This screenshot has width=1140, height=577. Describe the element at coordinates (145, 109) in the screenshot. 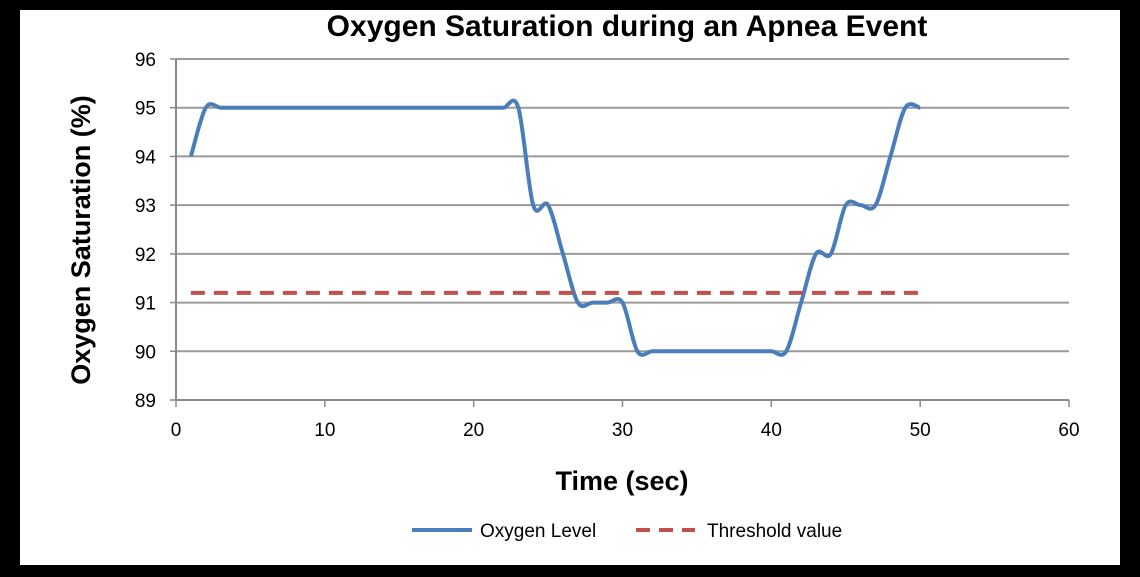

I see `y-tick-label: 95` at that location.